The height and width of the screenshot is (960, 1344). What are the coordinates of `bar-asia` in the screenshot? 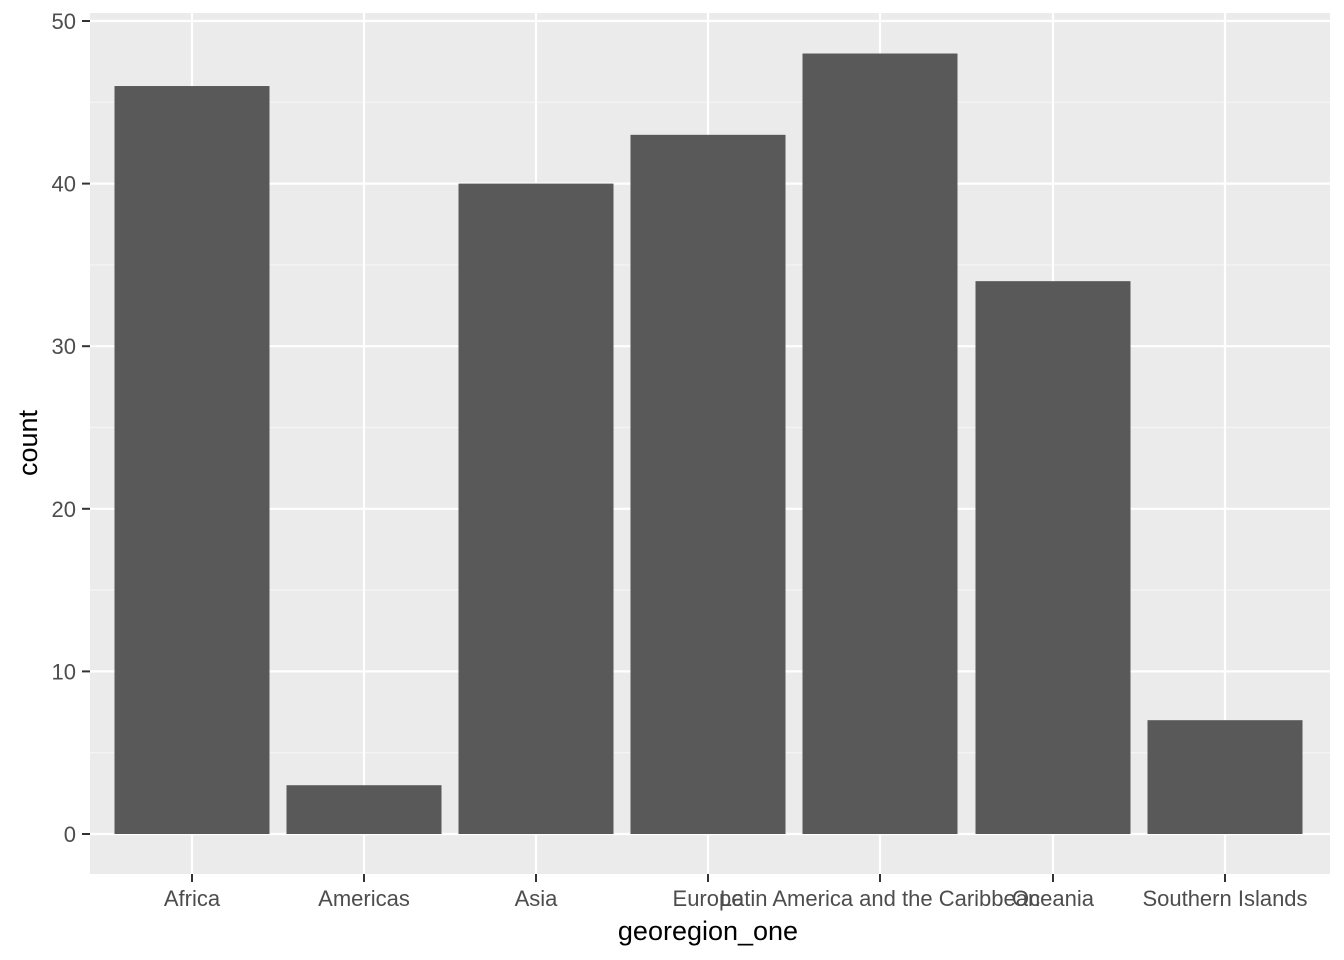 It's located at (536, 509).